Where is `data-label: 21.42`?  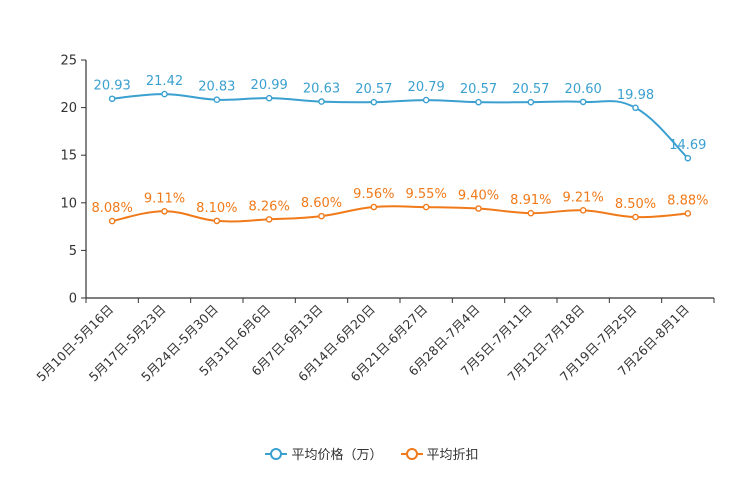
data-label: 21.42 is located at coordinates (164, 81).